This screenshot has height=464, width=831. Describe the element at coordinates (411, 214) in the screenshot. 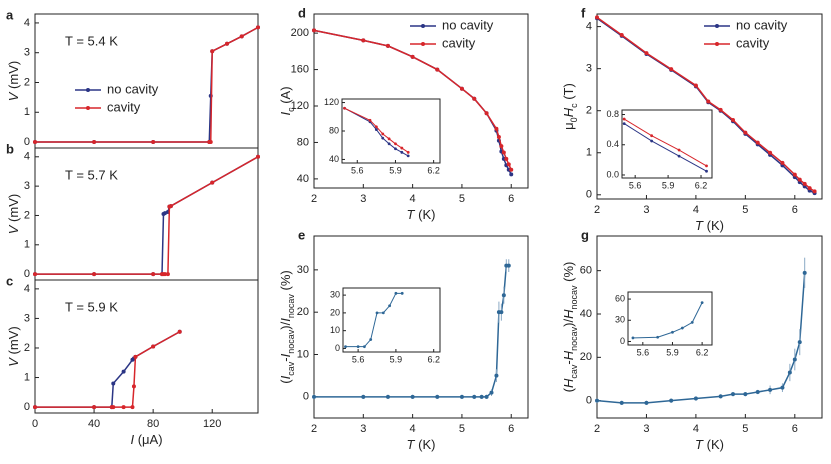

I see `label-part: T` at that location.